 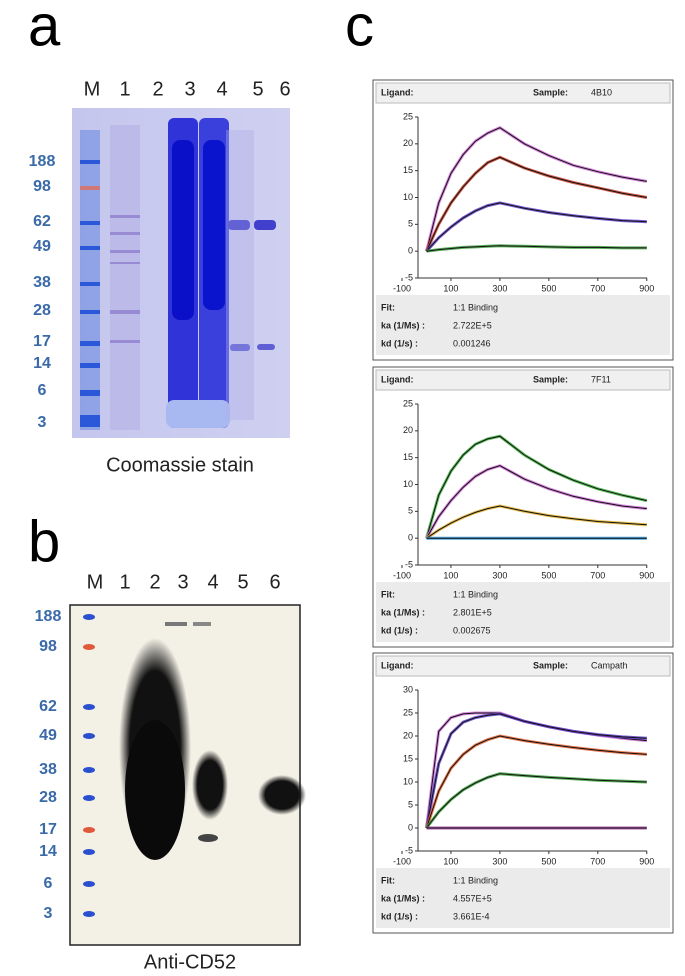 What do you see at coordinates (609, 665) in the screenshot?
I see `sample: Campath` at bounding box center [609, 665].